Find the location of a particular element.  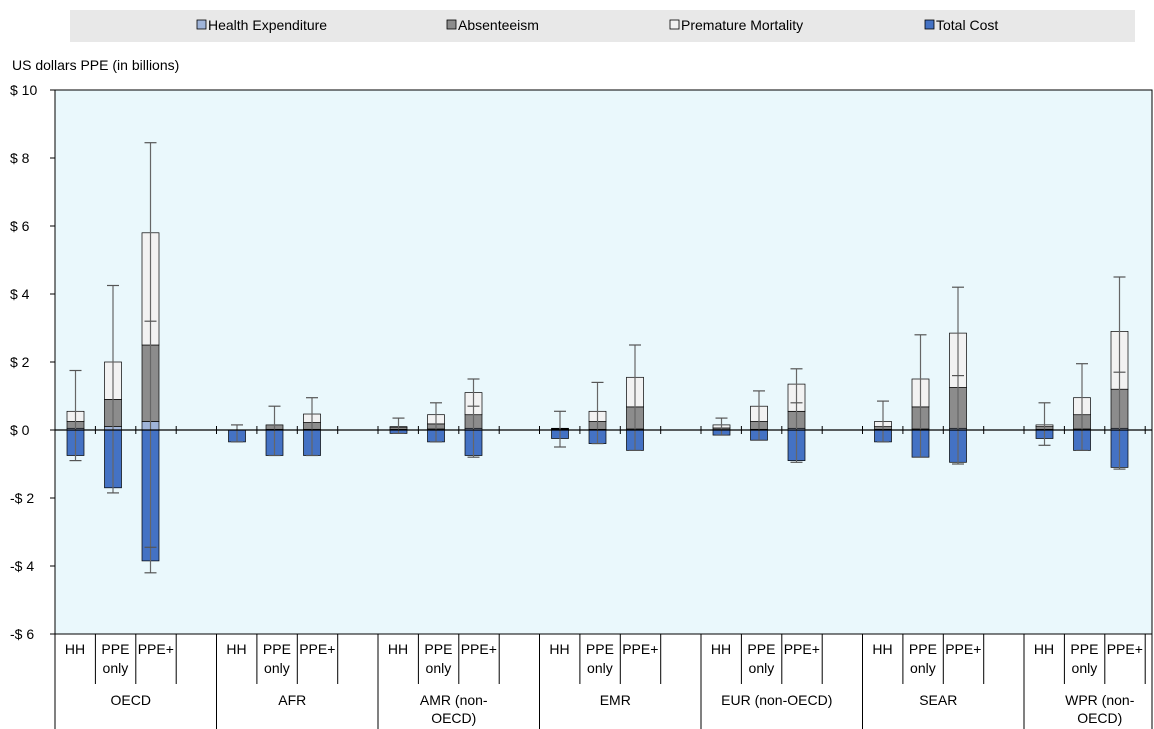

legend-background is located at coordinates (602, 26).